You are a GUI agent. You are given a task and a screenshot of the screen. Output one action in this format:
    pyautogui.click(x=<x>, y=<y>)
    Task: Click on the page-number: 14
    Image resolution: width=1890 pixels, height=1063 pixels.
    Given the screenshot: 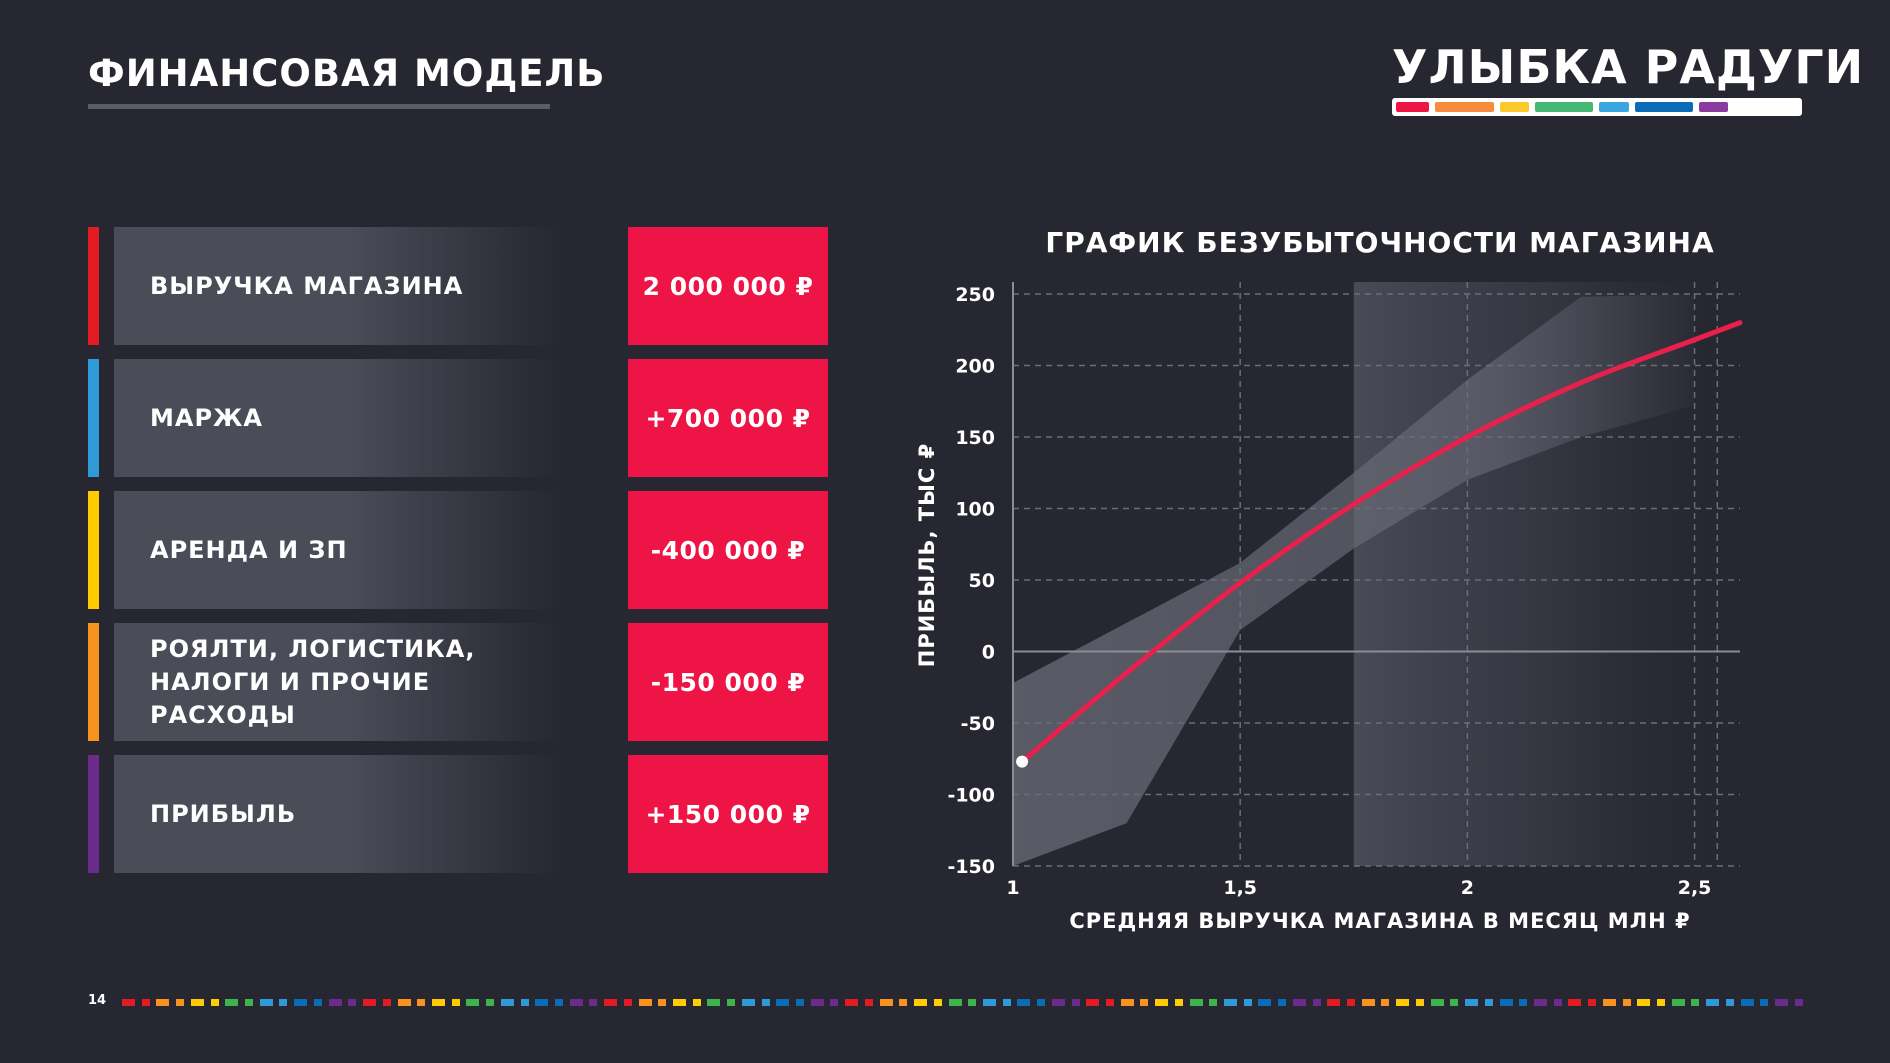 What is the action you would take?
    pyautogui.click(x=97, y=1000)
    